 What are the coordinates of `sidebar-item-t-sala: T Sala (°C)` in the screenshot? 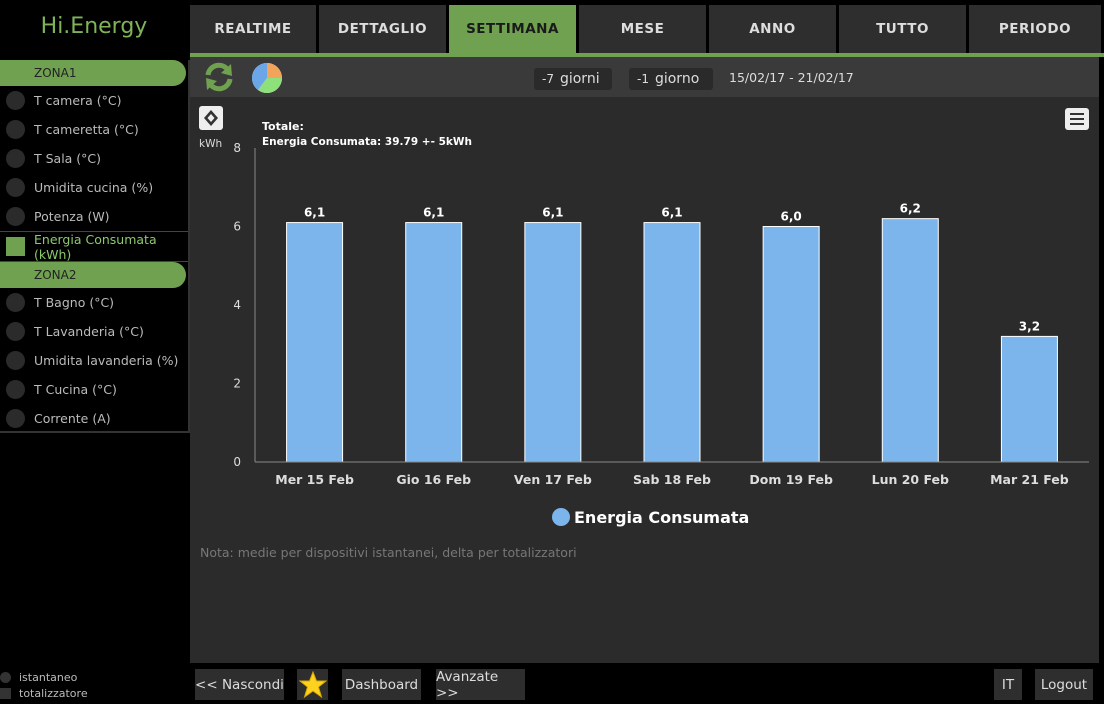 It's located at (94, 158).